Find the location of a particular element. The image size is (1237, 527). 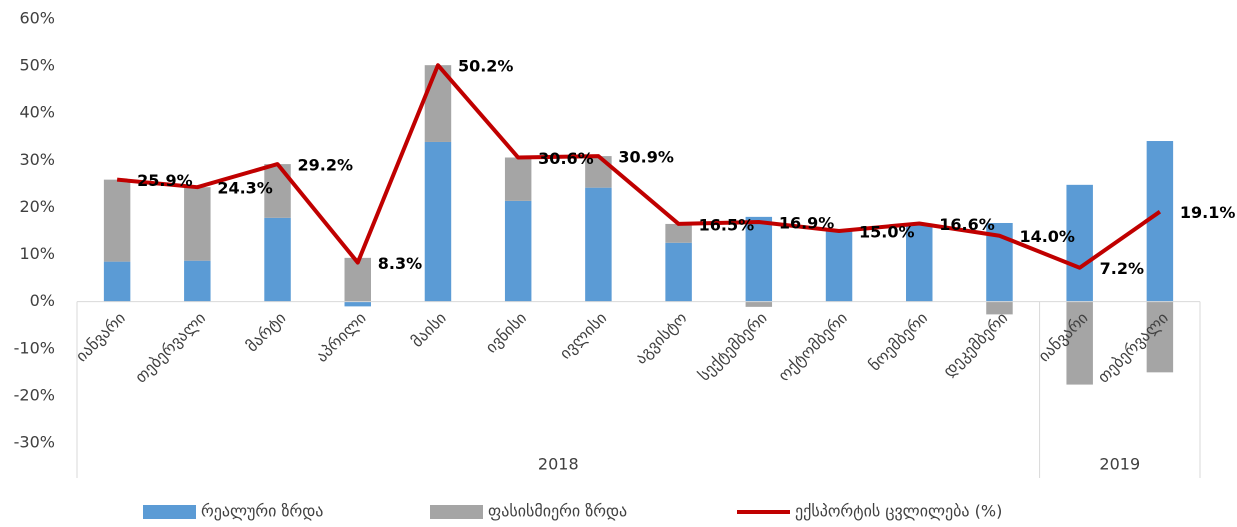

data-label: 16.5% is located at coordinates (727, 224).